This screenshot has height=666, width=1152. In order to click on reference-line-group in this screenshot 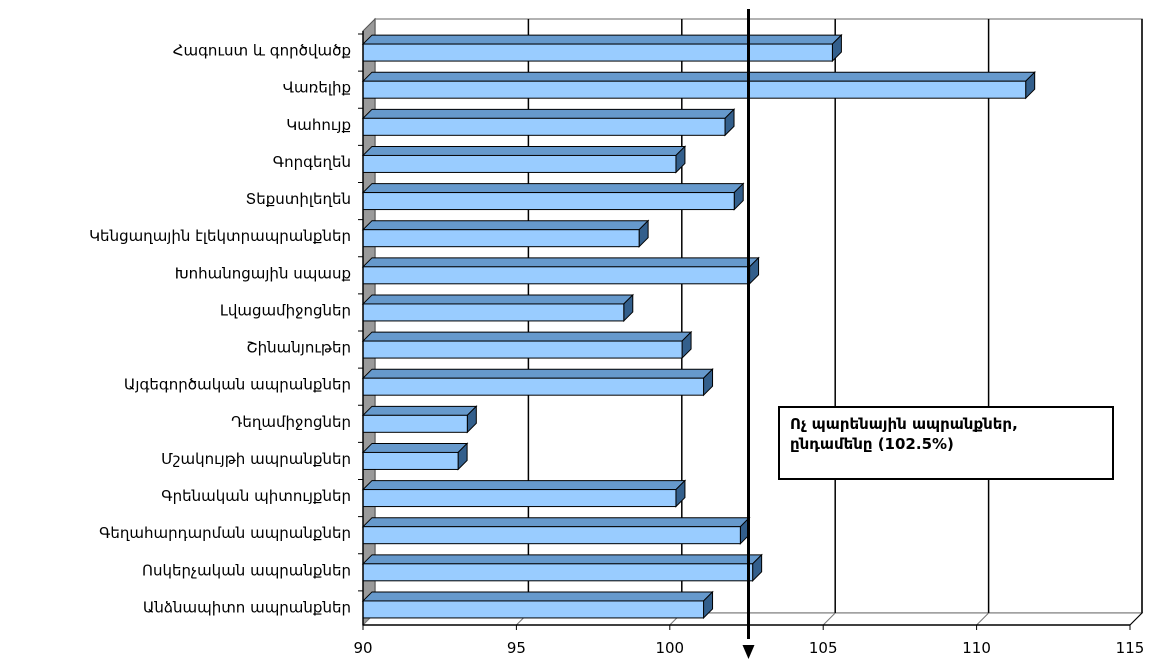, I will do `click(748, 334)`.